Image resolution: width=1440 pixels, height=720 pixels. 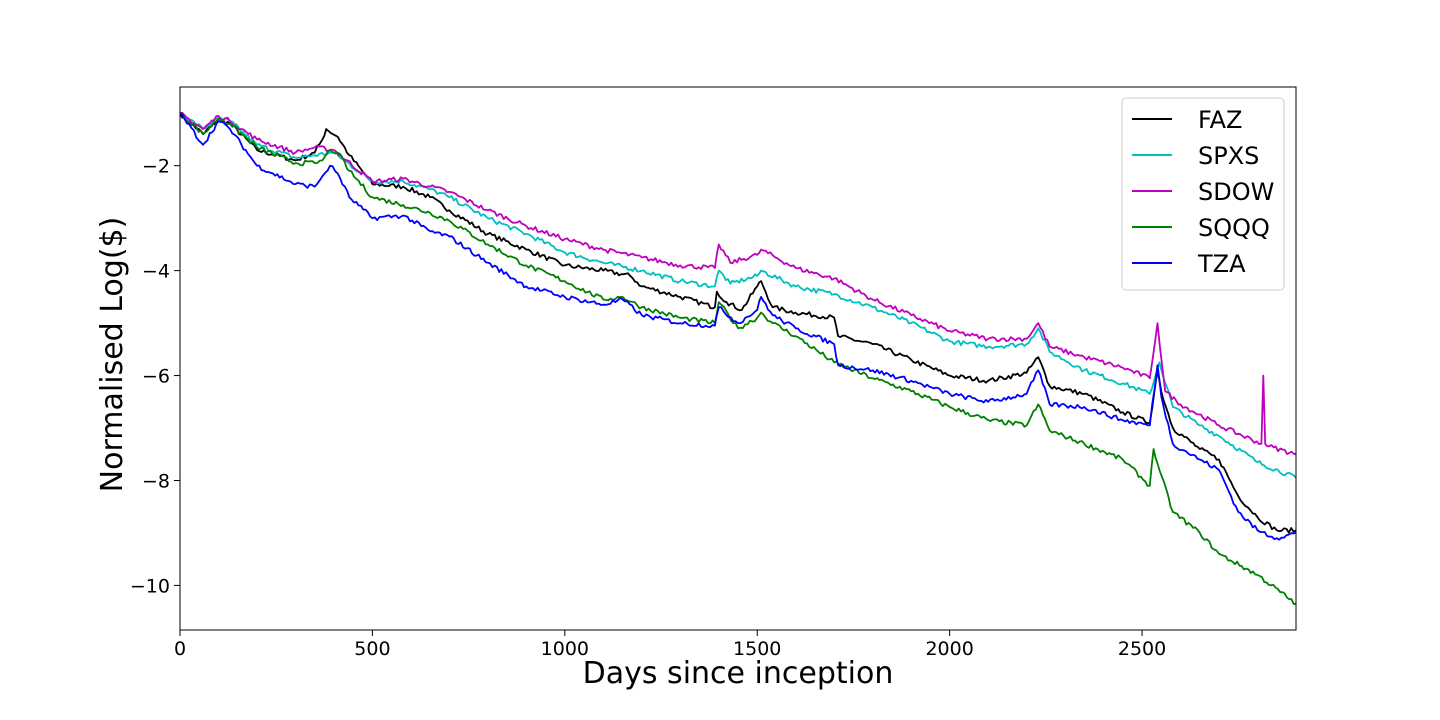 I want to click on x-tick-label: 2500, so click(x=1142, y=649).